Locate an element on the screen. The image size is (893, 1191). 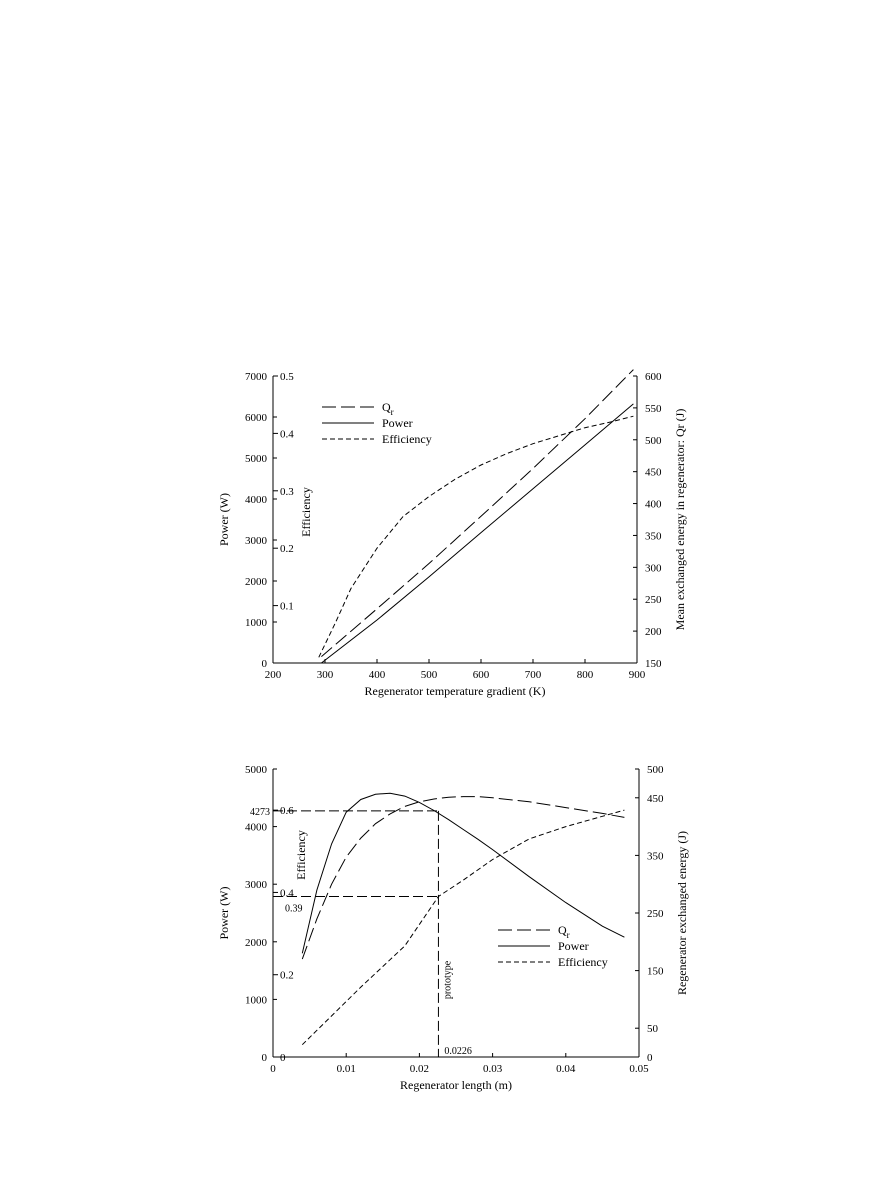
y2-tick-label: 0.1 is located at coordinates (287, 607).